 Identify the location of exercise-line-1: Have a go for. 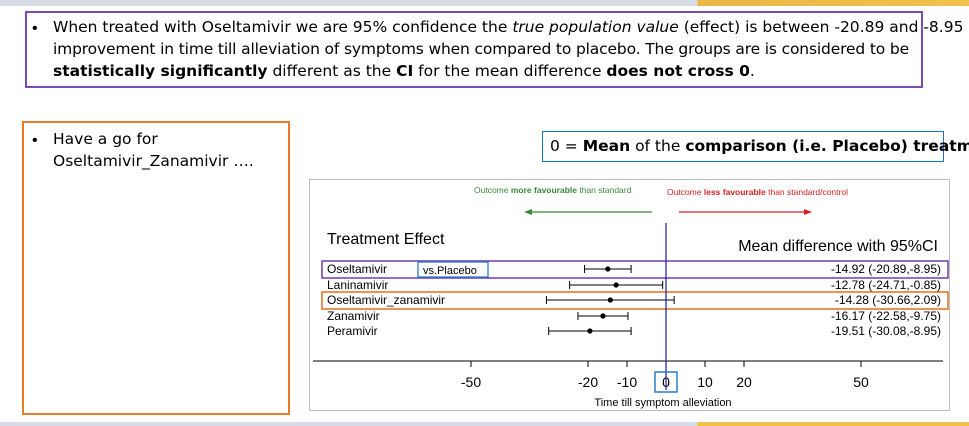
(105, 139).